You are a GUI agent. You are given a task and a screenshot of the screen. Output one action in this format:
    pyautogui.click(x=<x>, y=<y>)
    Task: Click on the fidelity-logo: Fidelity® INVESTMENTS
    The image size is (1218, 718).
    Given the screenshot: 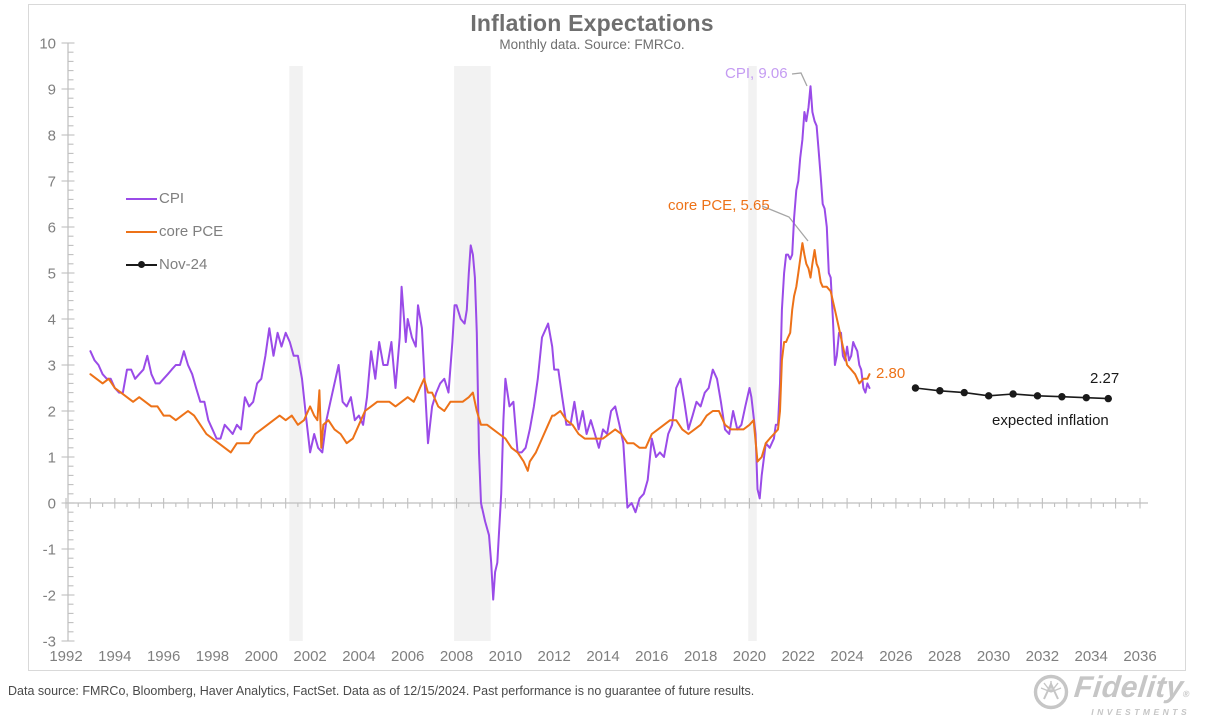 What is the action you would take?
    pyautogui.click(x=1111, y=694)
    